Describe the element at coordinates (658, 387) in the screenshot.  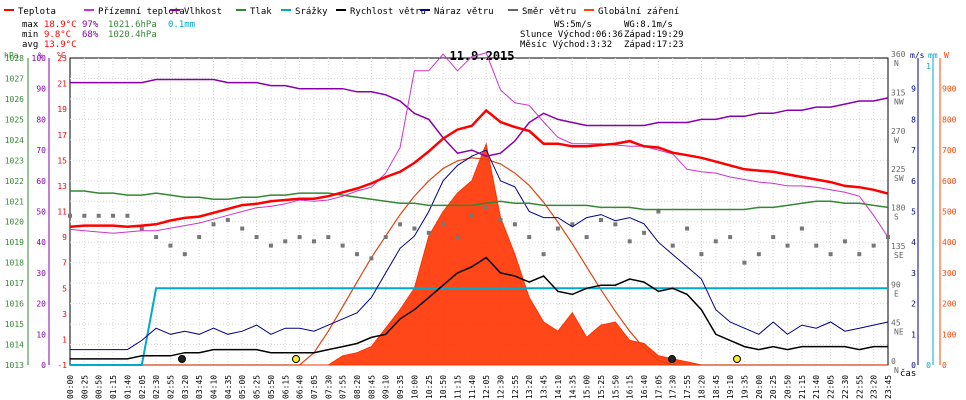
I see `x-tick-label: 17:05` at that location.